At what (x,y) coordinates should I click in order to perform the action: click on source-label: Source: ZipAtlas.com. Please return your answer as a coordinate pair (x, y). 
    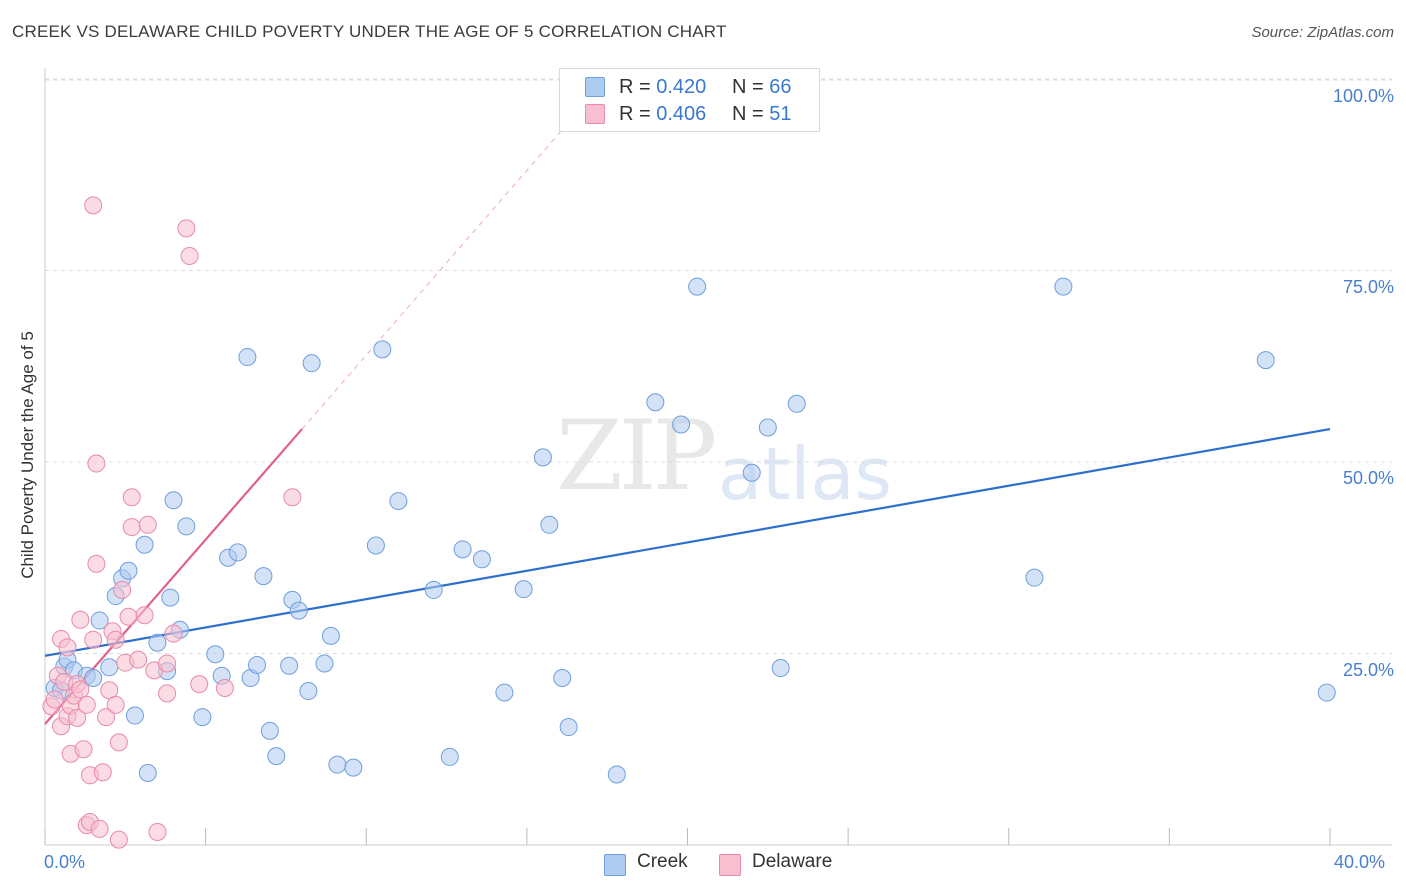
    Looking at the image, I should click on (1322, 32).